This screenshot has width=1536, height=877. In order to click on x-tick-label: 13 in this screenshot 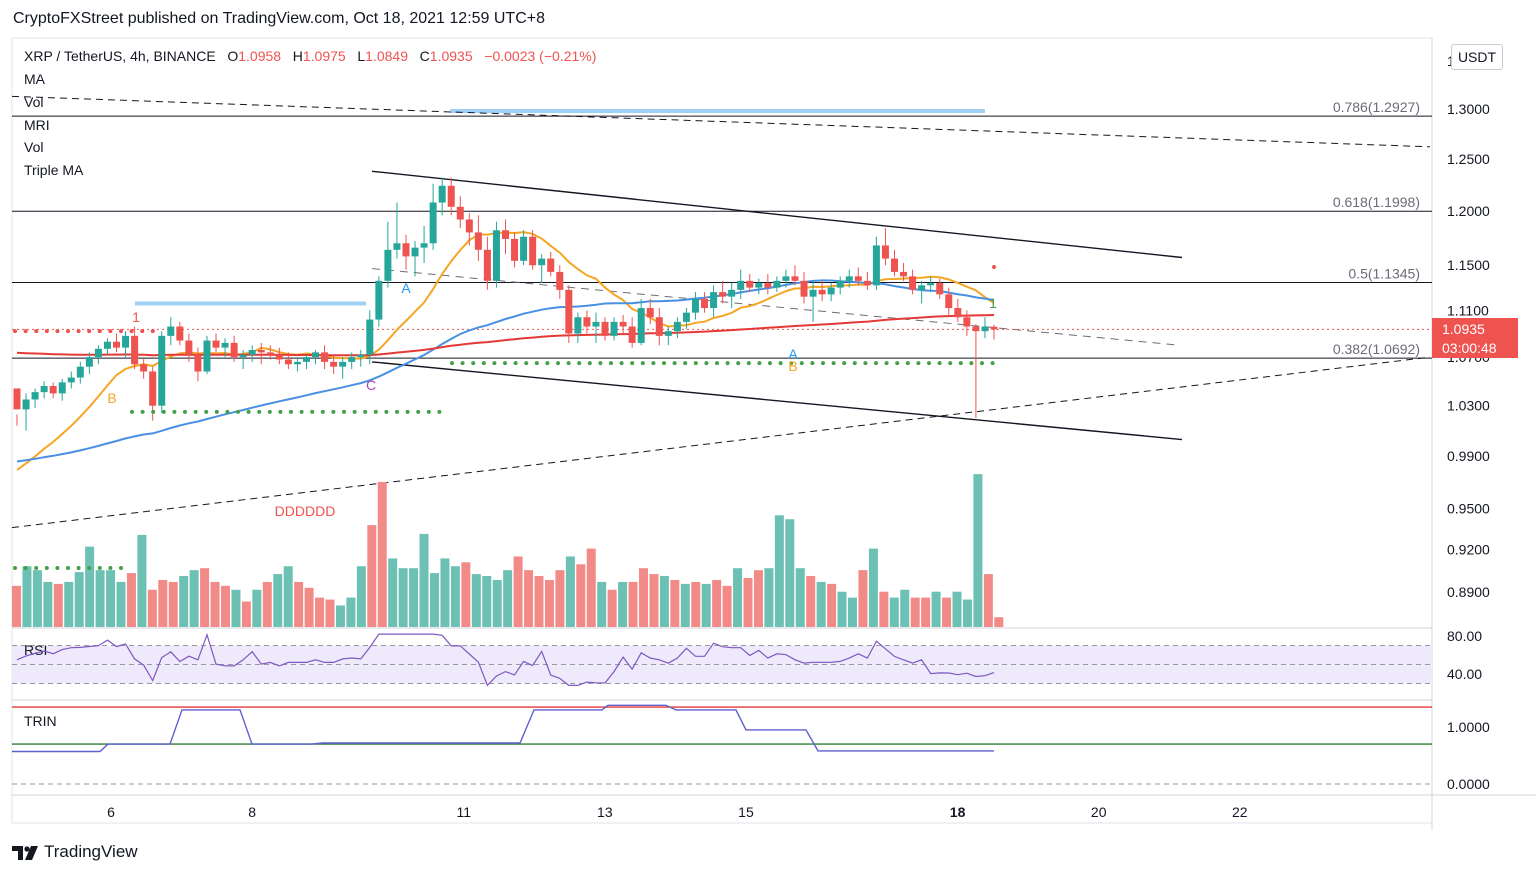, I will do `click(605, 812)`.